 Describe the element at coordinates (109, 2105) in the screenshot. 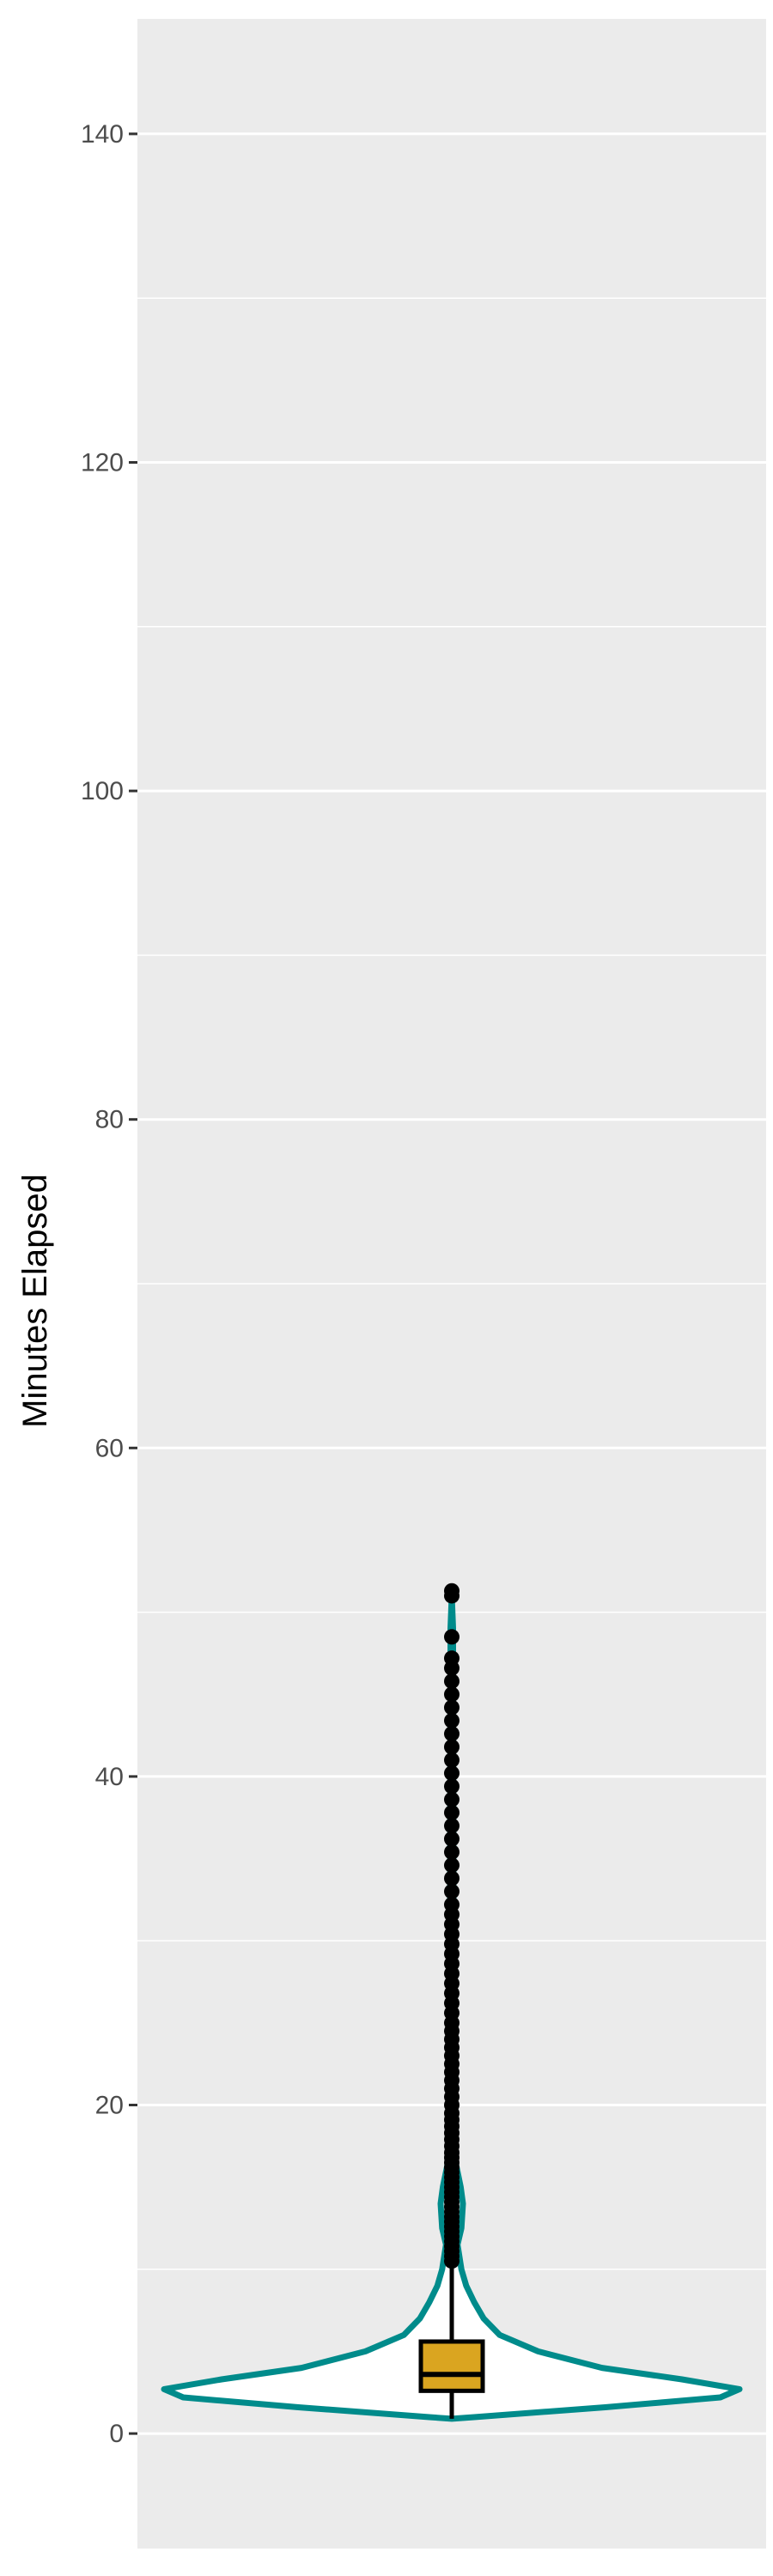

I see `y-tick-label: 20` at that location.